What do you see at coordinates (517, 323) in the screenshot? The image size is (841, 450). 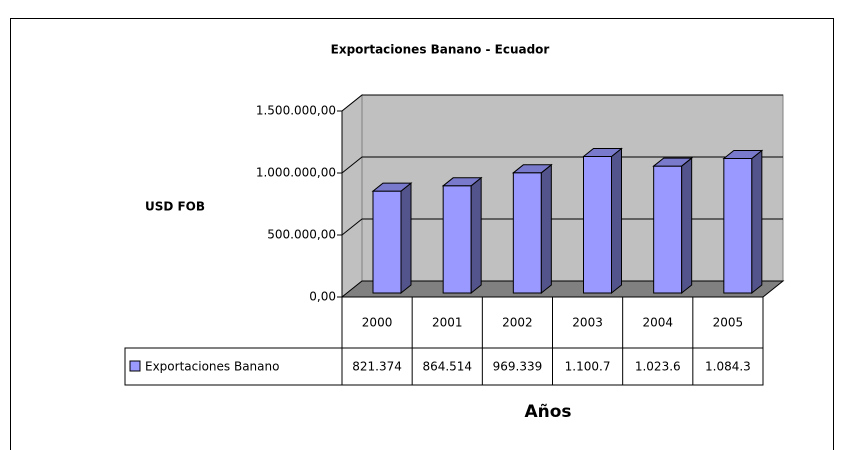 I see `x-tick-label: 2002` at bounding box center [517, 323].